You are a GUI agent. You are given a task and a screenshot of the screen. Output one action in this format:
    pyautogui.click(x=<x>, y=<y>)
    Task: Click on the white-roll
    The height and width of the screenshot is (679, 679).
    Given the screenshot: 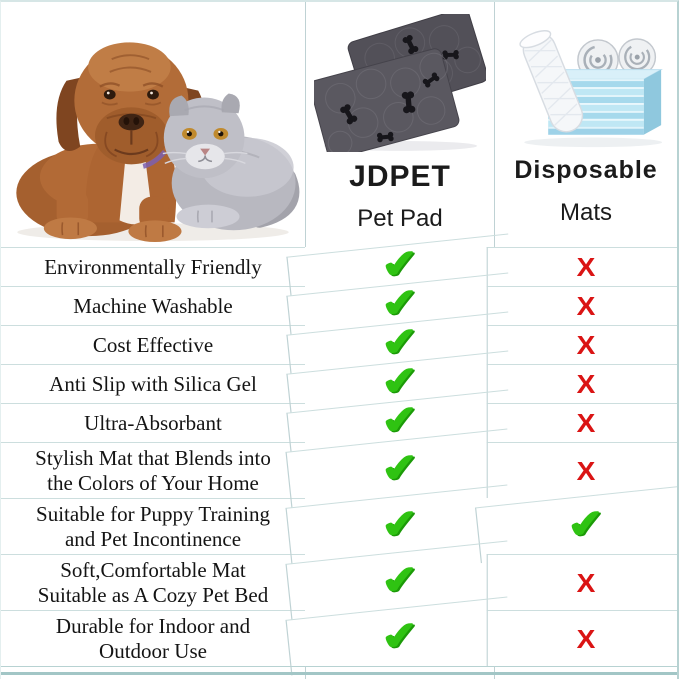 What is the action you would take?
    pyautogui.click(x=551, y=81)
    